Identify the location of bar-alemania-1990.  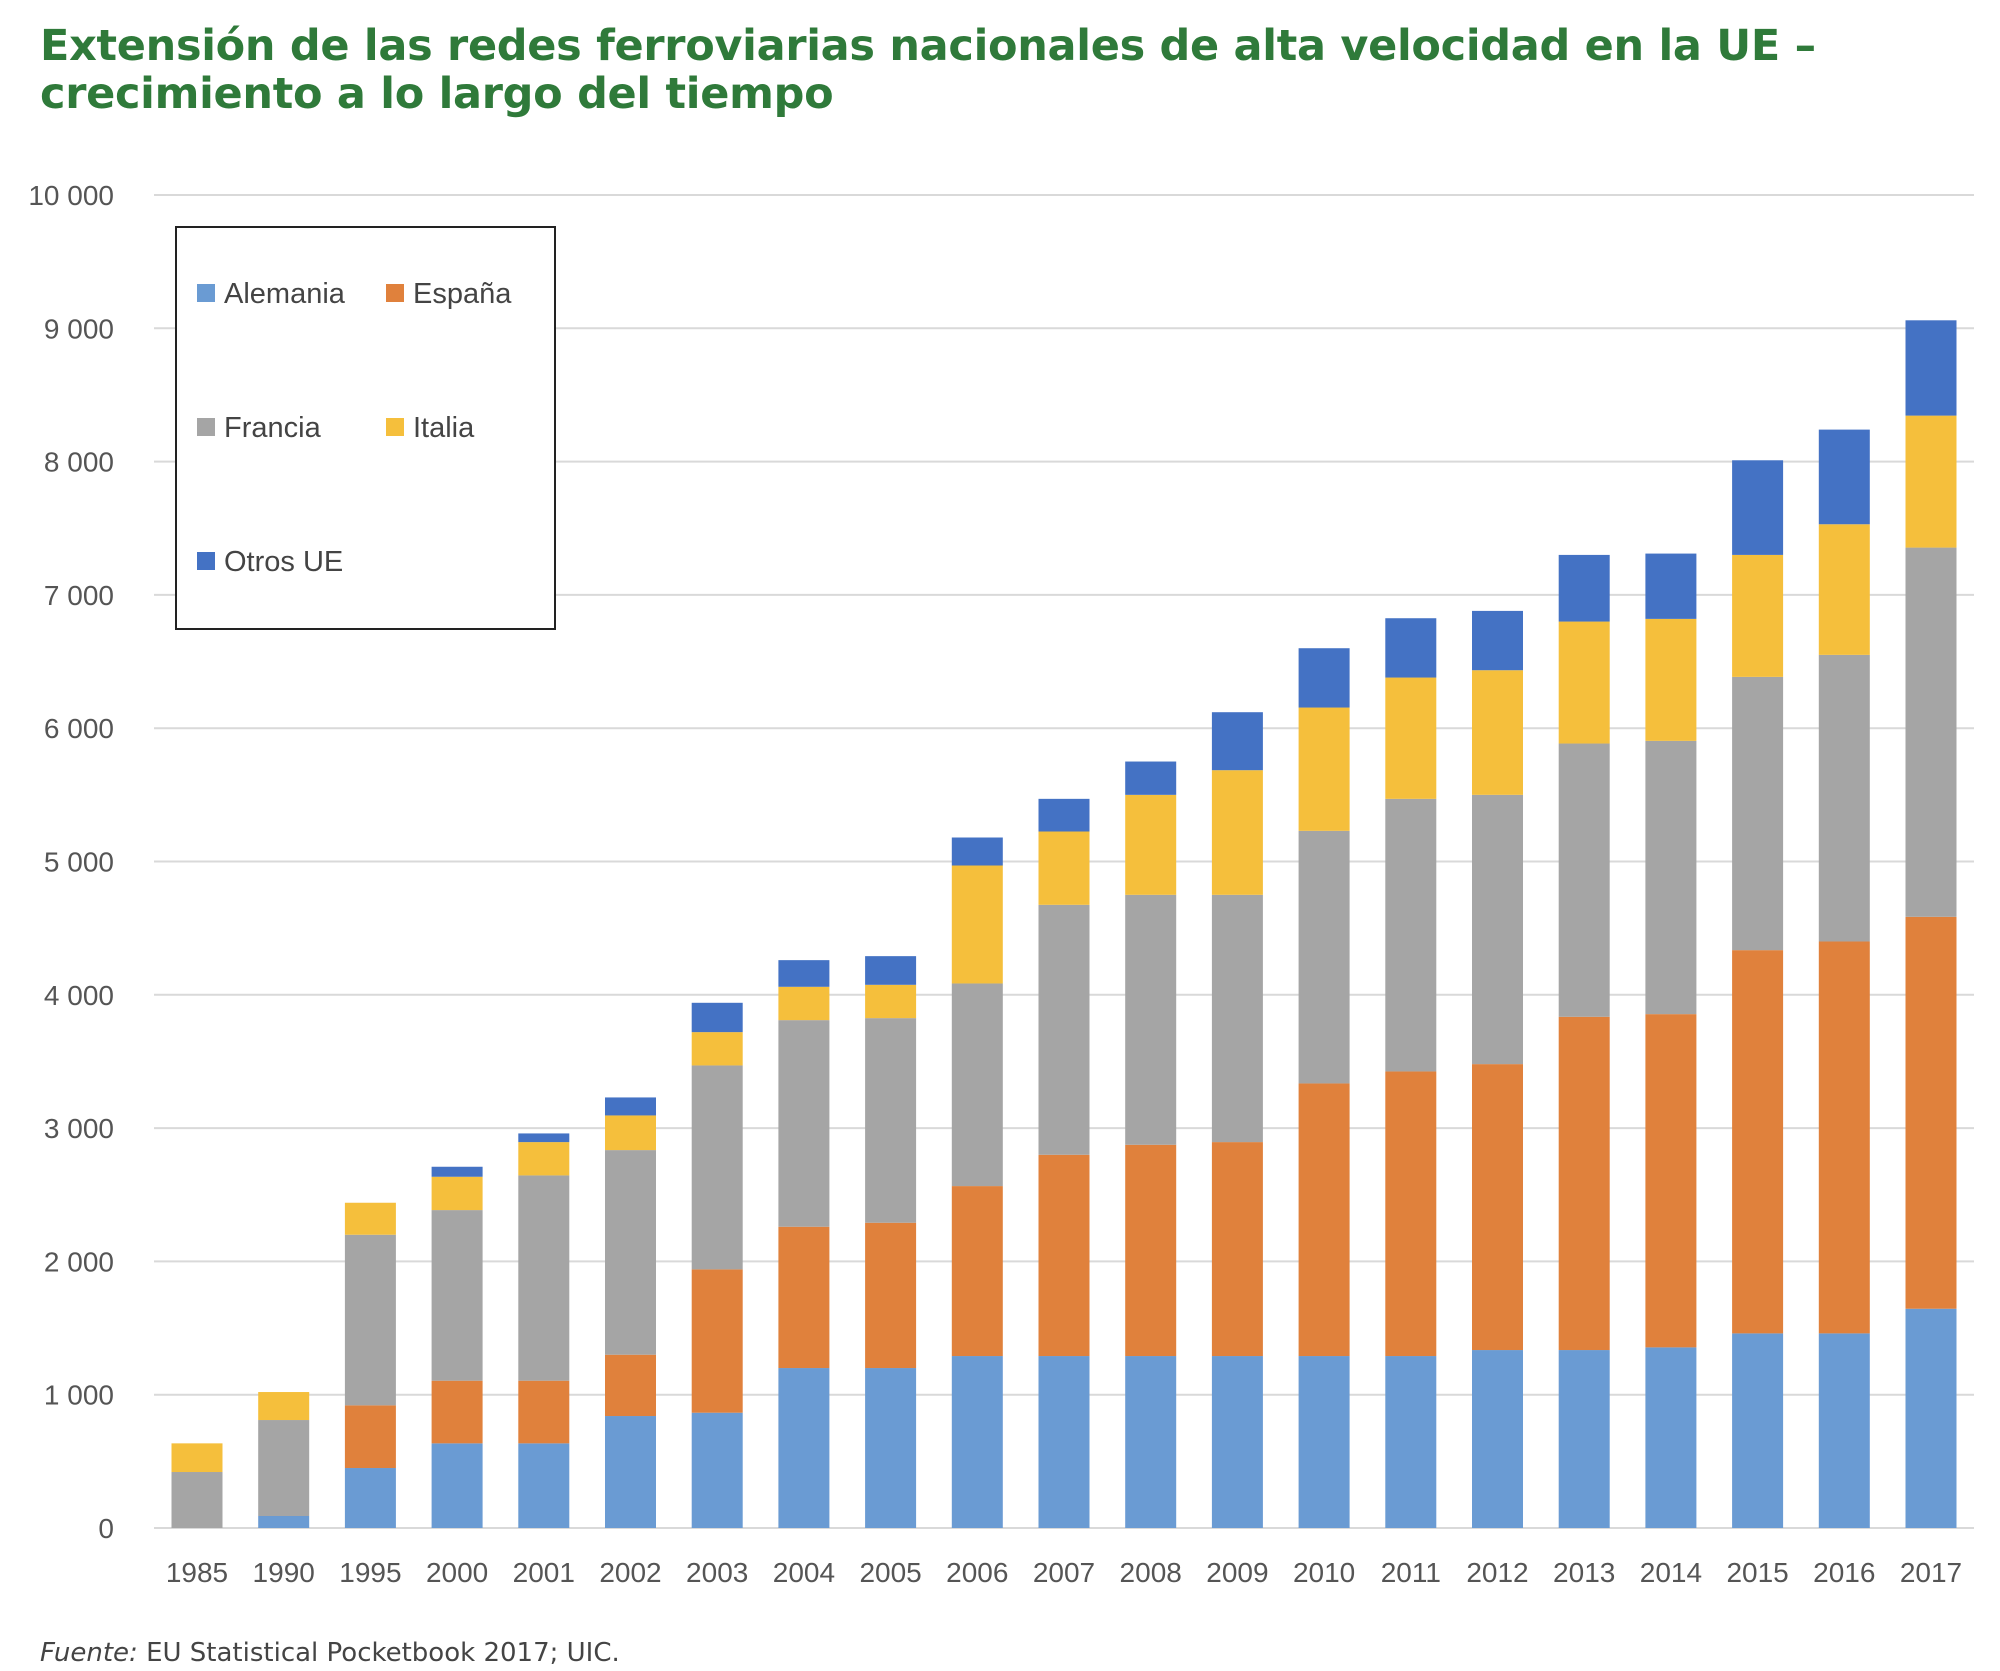
(284, 1522).